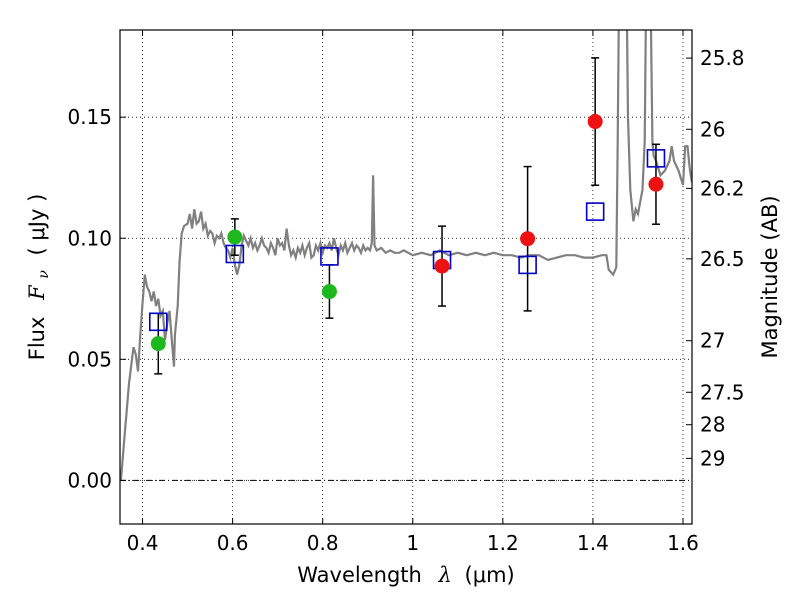 The height and width of the screenshot is (600, 800). What do you see at coordinates (89, 117) in the screenshot?
I see `y-tick-label: 0.15` at bounding box center [89, 117].